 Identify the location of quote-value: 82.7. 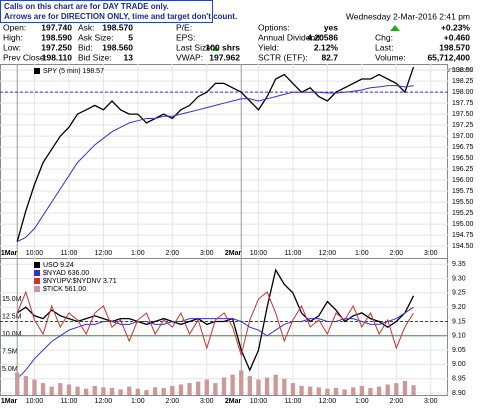
(329, 57).